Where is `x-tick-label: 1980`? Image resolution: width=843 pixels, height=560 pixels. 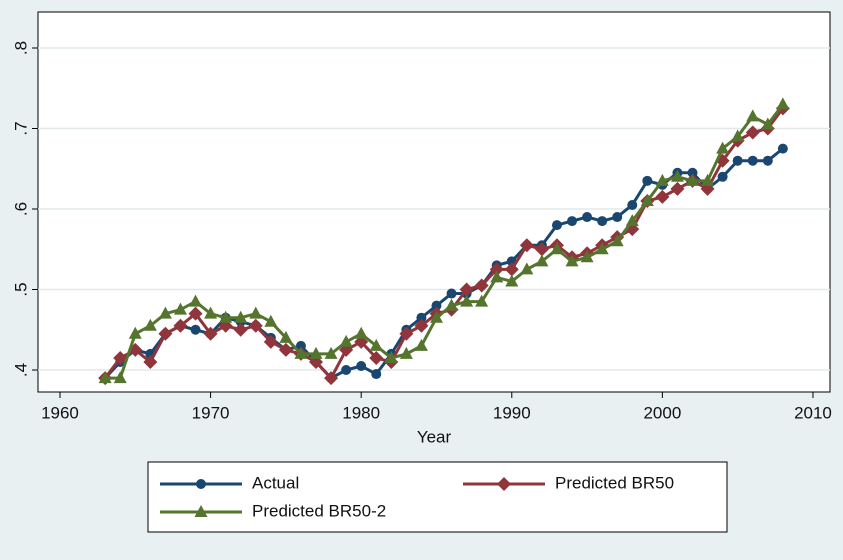
x-tick-label: 1980 is located at coordinates (361, 412).